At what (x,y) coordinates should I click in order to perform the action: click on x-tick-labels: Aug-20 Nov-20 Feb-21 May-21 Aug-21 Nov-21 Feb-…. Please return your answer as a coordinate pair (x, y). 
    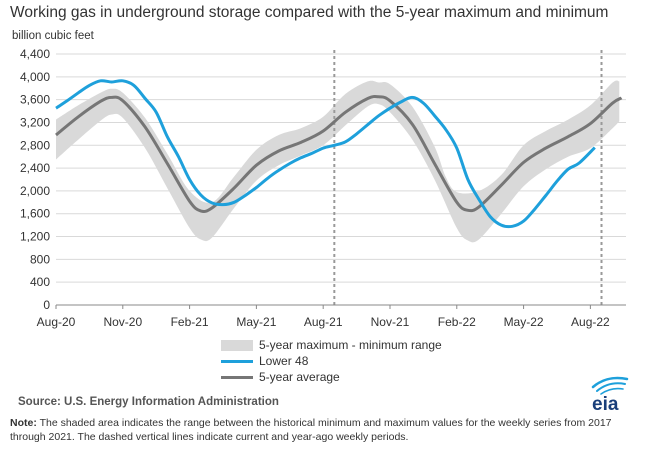
    Looking at the image, I should click on (323, 317).